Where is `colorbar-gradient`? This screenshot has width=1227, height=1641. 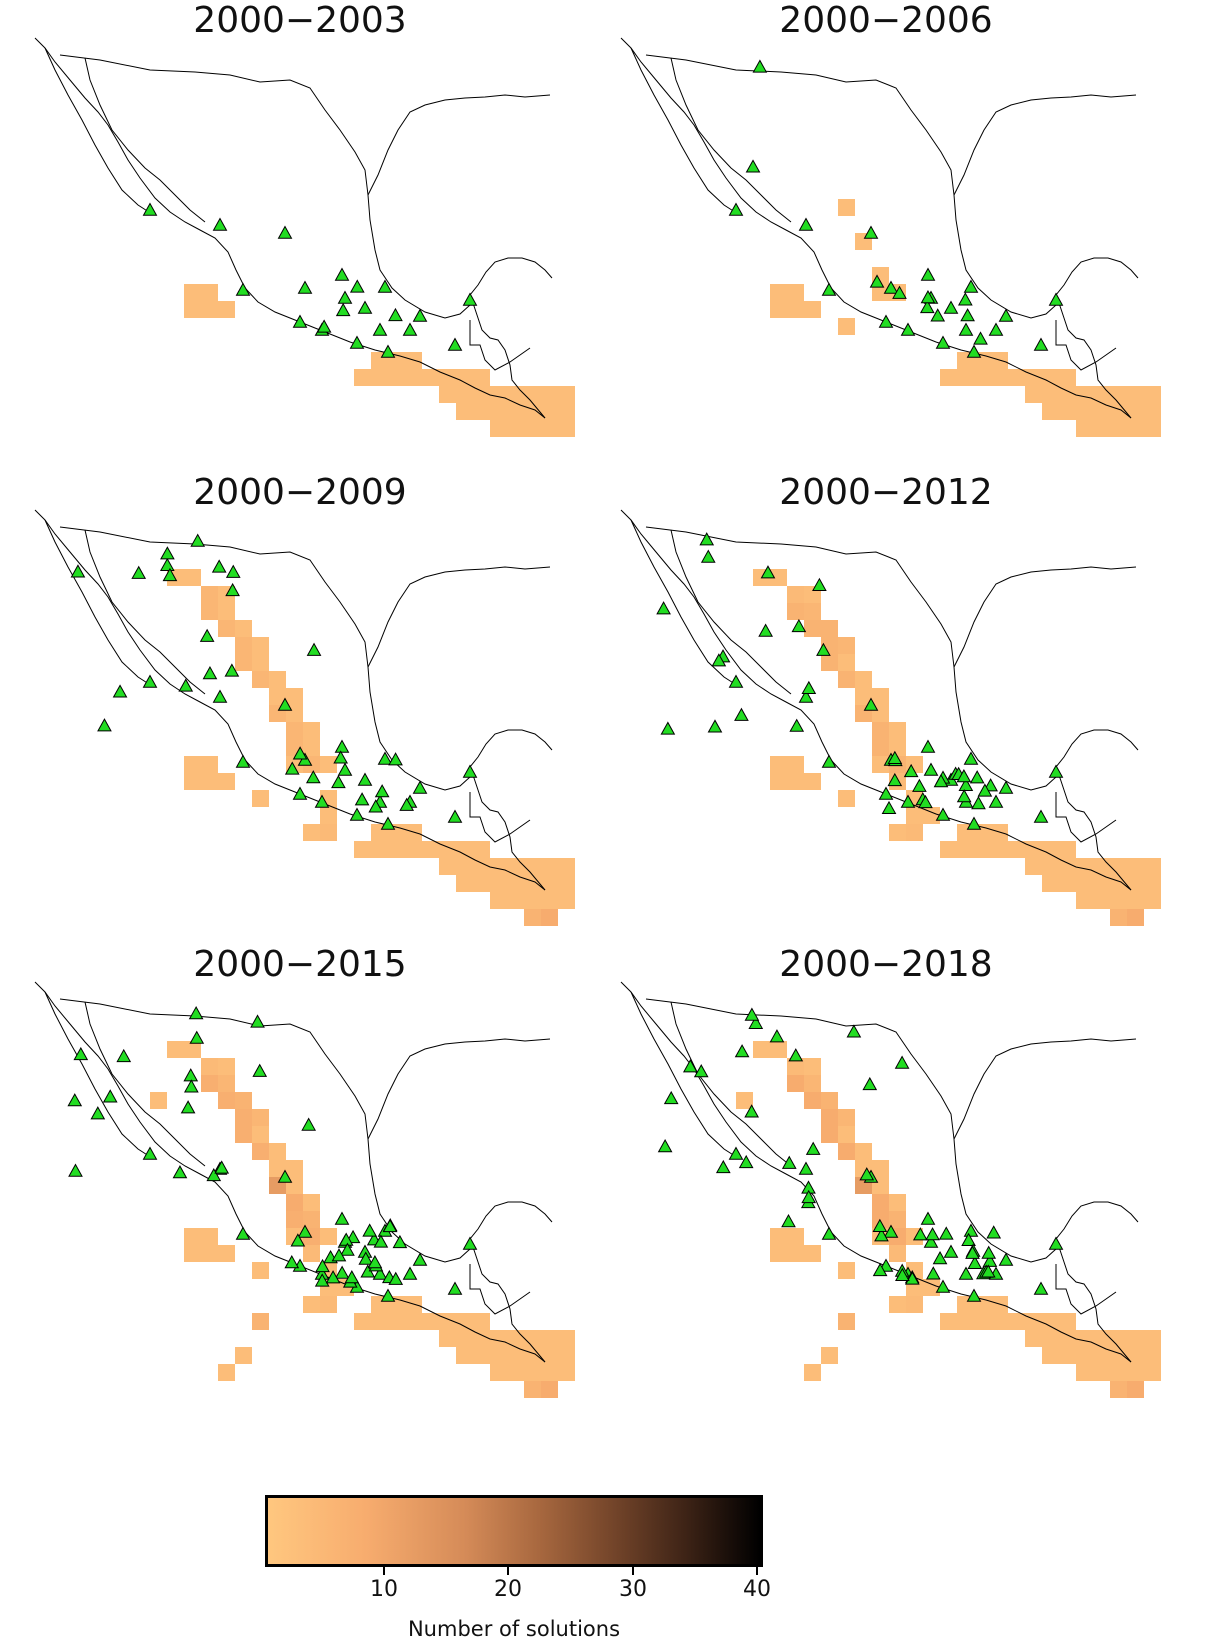 colorbar-gradient is located at coordinates (514, 1531).